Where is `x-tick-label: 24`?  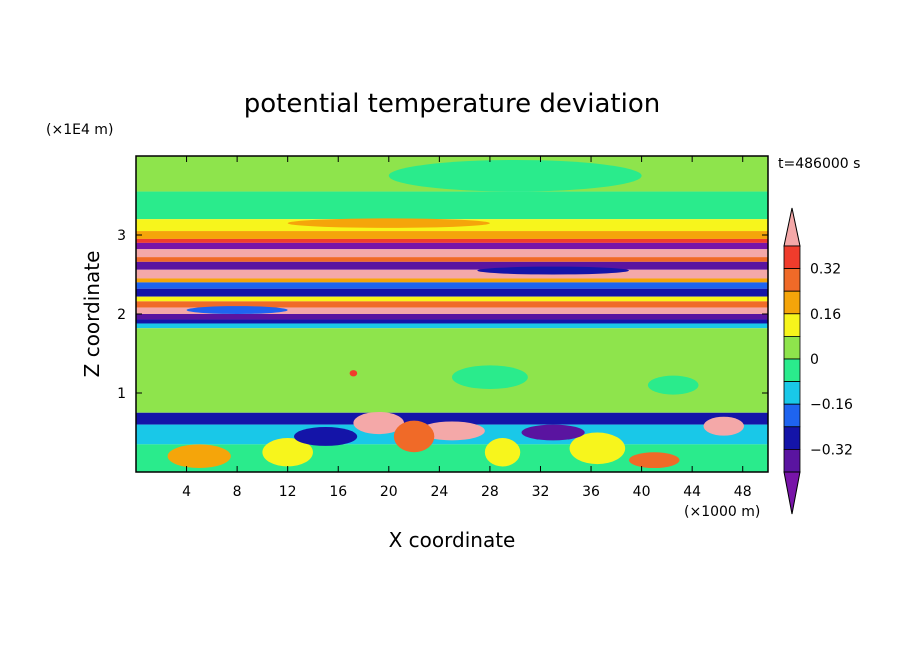 x-tick-label: 24 is located at coordinates (439, 492).